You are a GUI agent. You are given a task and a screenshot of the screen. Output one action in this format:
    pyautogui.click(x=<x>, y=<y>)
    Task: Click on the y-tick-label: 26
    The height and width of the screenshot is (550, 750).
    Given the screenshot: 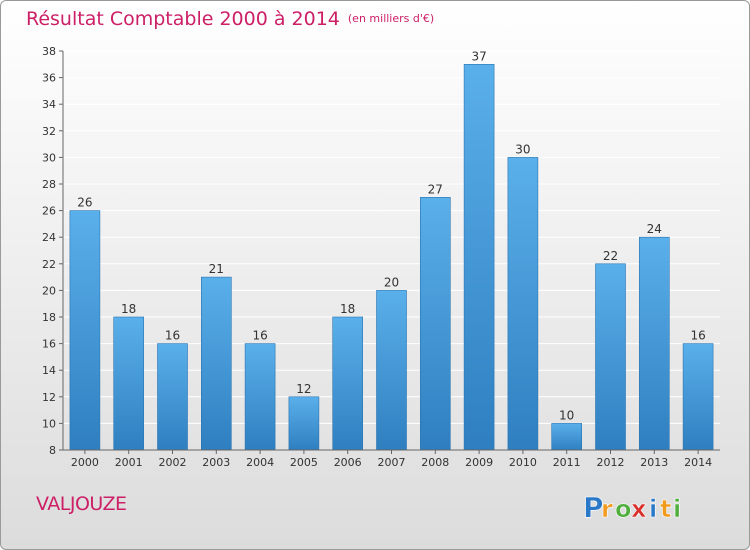 What is the action you would take?
    pyautogui.click(x=49, y=211)
    